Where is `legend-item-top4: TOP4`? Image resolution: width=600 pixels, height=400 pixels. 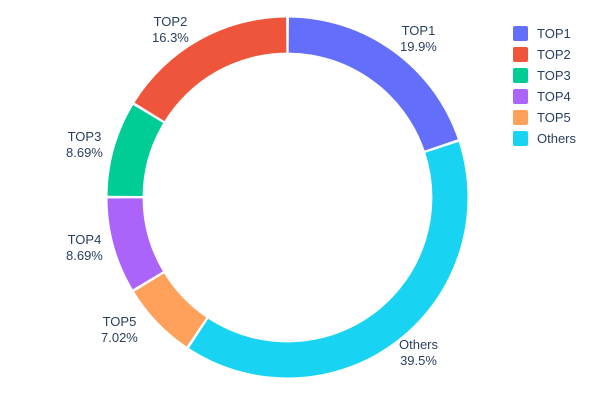
legend-item-top4: TOP4 is located at coordinates (544, 96).